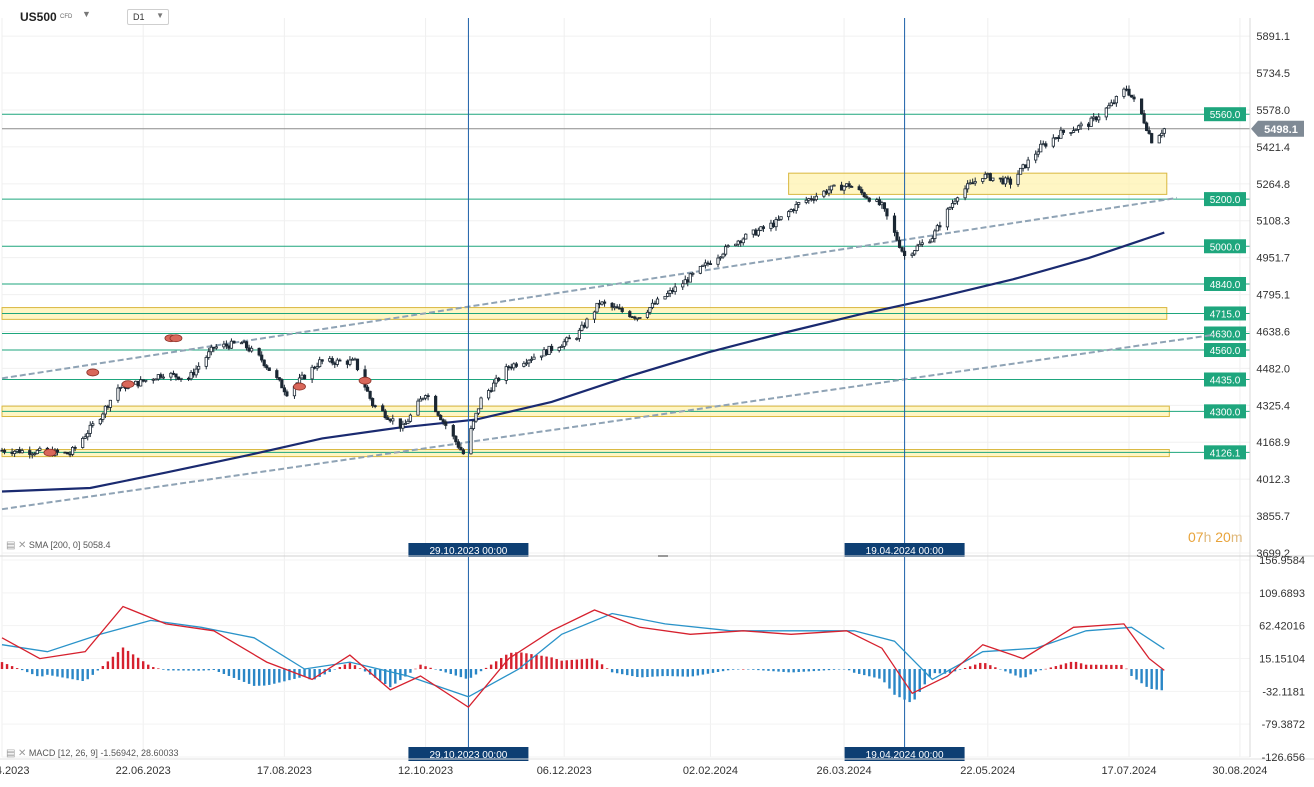 This screenshot has width=1314, height=787. Describe the element at coordinates (1239, 771) in the screenshot. I see `x-tick-label: 30.08.2024` at that location.